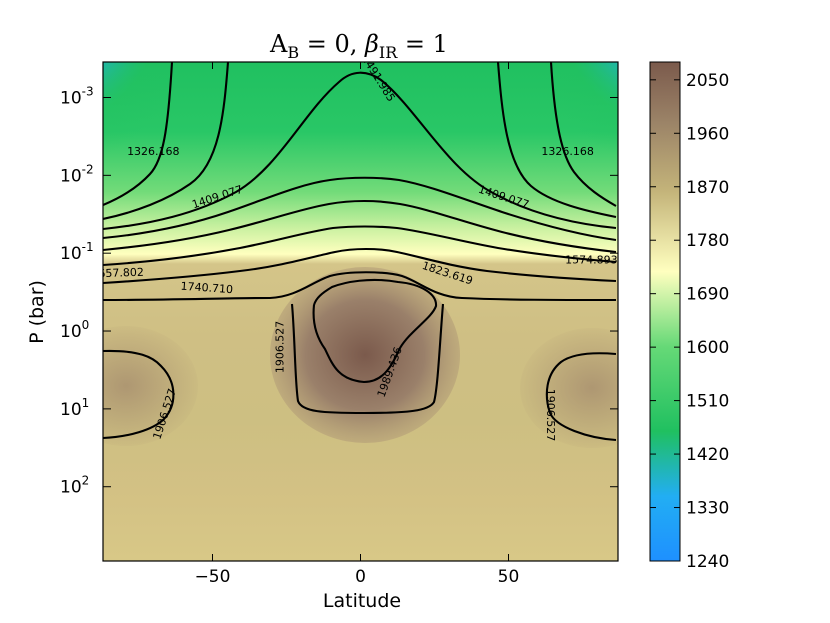 The image size is (830, 623). Describe the element at coordinates (707, 81) in the screenshot. I see `colorbar-tick-label: 2050` at that location.